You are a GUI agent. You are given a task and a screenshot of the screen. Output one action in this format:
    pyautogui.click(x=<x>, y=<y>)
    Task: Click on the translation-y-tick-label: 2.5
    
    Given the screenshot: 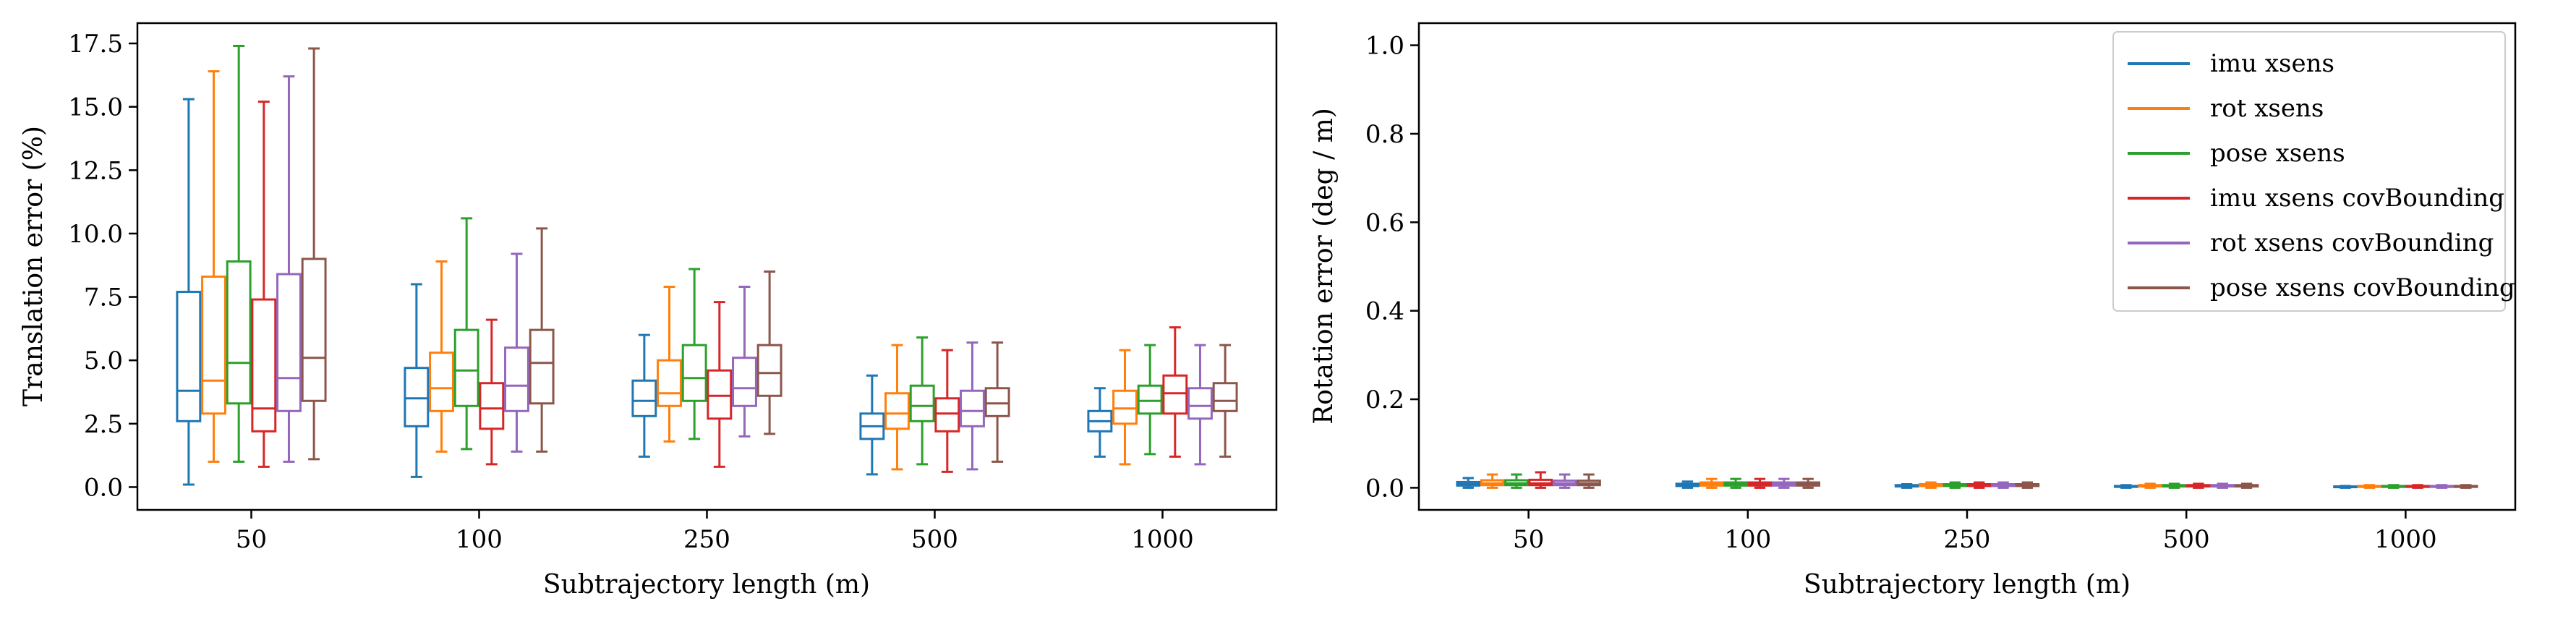 What is the action you would take?
    pyautogui.click(x=104, y=424)
    